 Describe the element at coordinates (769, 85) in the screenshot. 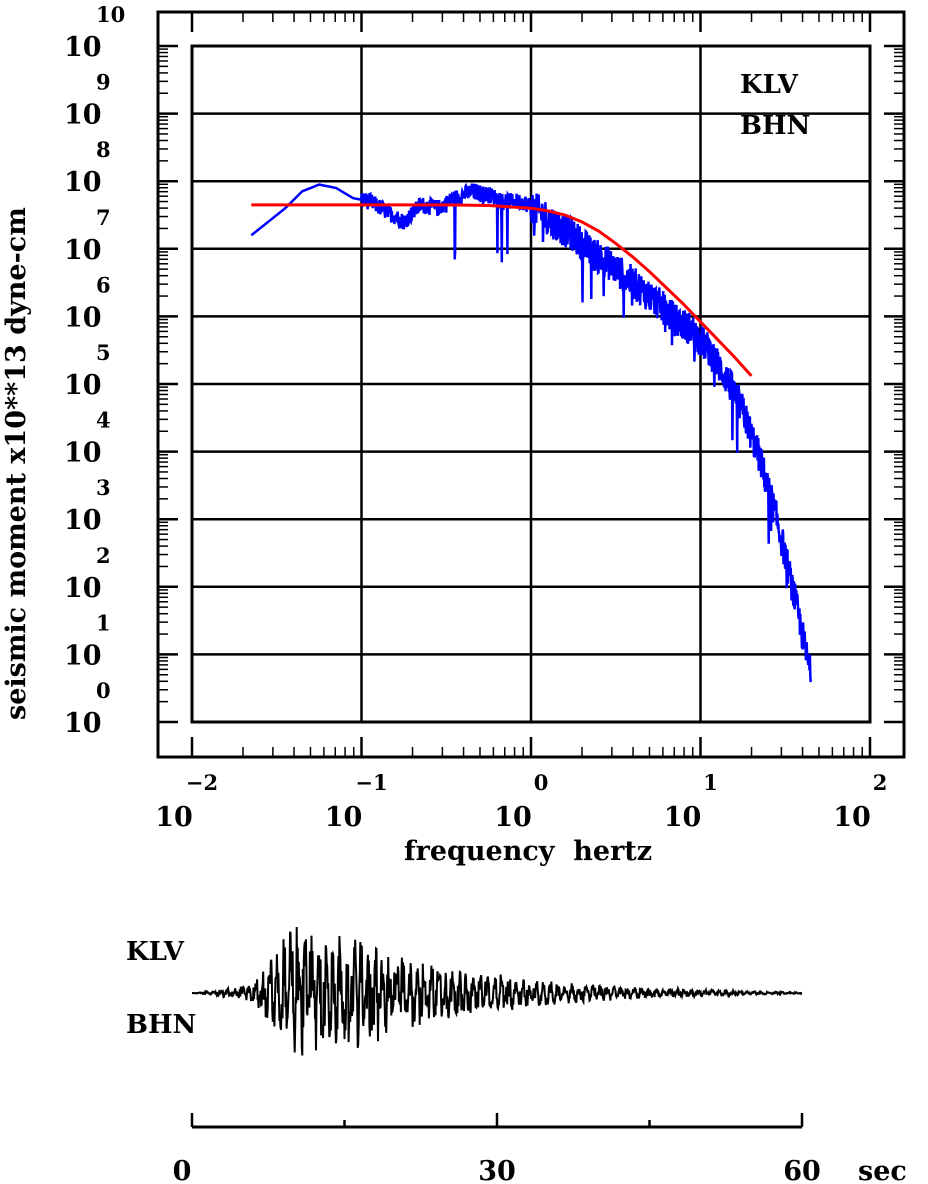

I see `spectrum-station-label: KLV` at that location.